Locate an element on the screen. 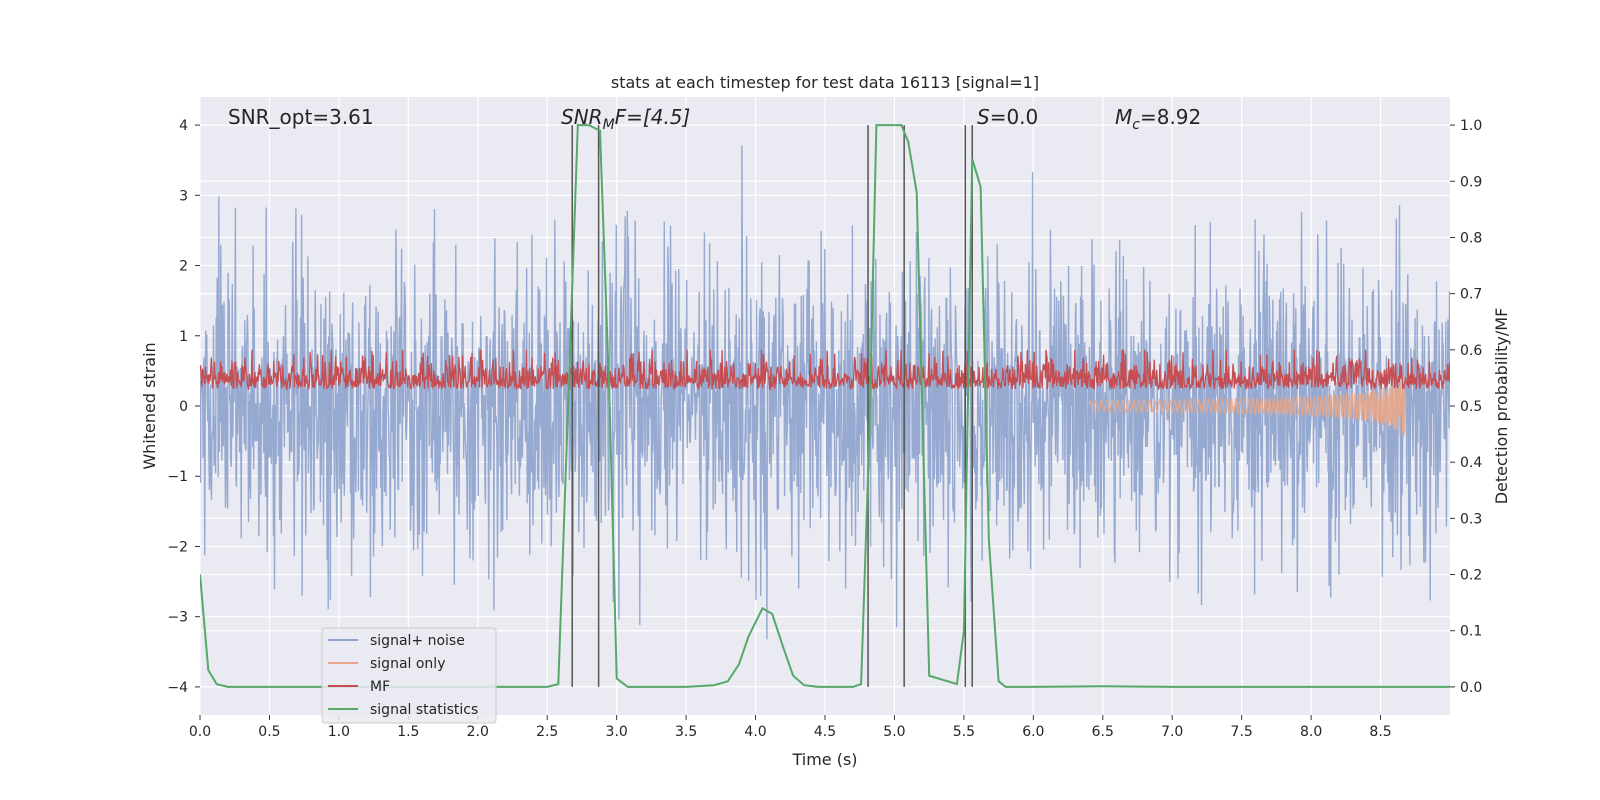  legend-label-signal-statistics: signal statistics is located at coordinates (424, 710).